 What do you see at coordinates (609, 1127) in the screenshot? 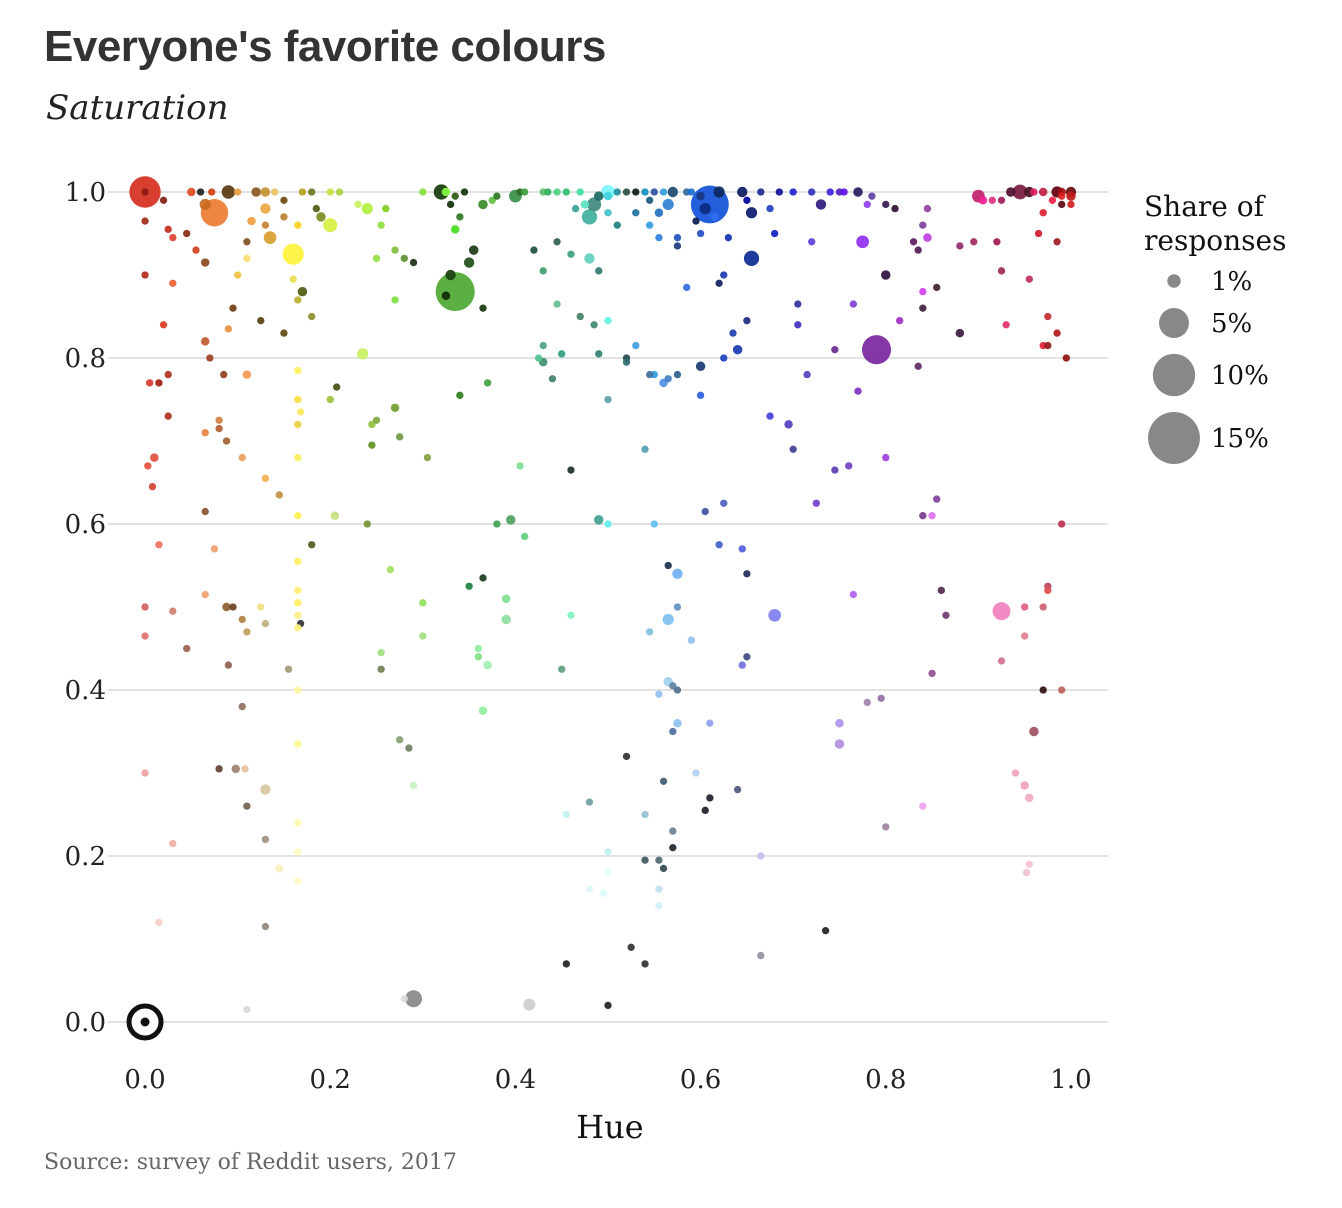
I see `x-axis-title: Hue` at bounding box center [609, 1127].